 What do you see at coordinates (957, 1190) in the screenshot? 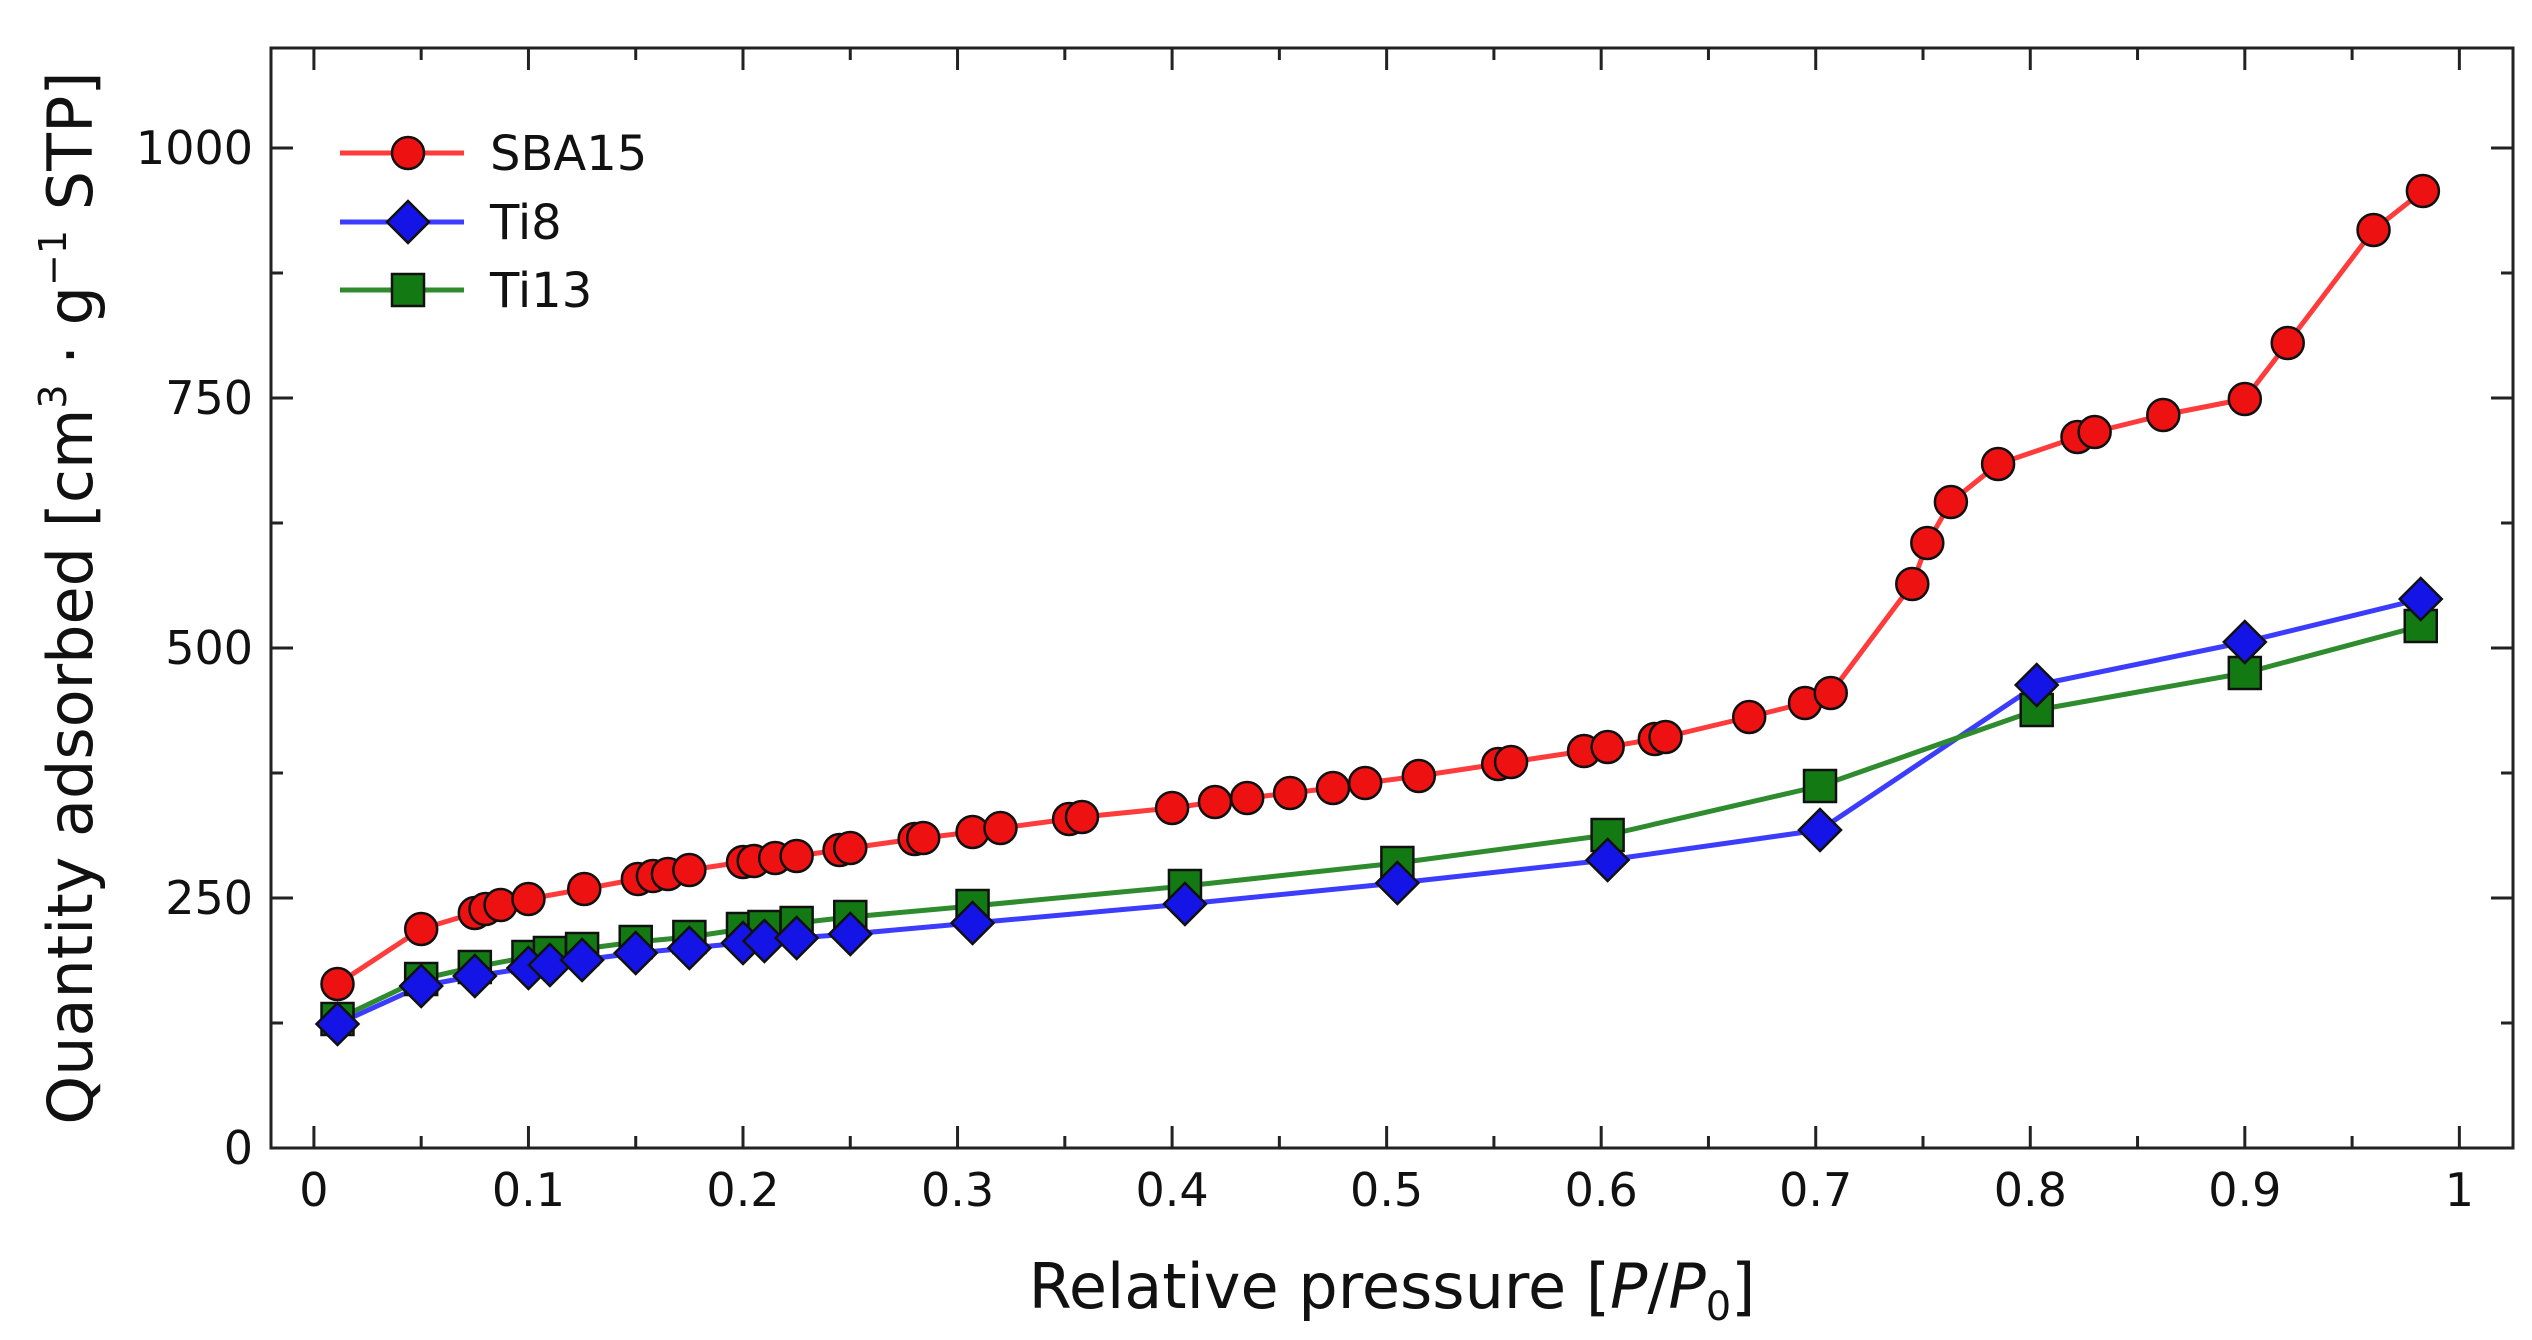
I see `x-tick-label: 0.3` at bounding box center [957, 1190].